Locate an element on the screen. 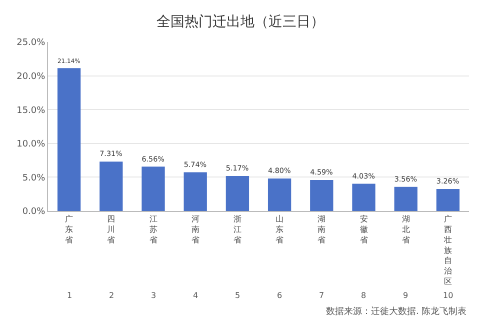  text: 5 is located at coordinates (237, 295).